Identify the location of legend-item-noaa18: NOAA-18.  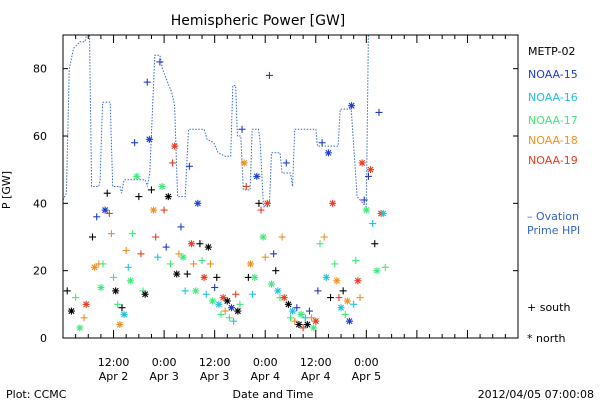
(553, 140).